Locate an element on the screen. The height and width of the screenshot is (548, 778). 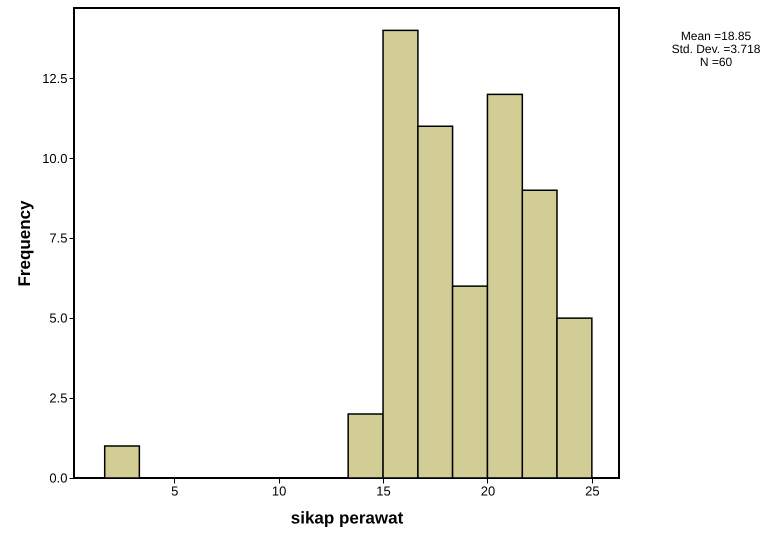
y-tick-label: 5.0 is located at coordinates (58, 318).